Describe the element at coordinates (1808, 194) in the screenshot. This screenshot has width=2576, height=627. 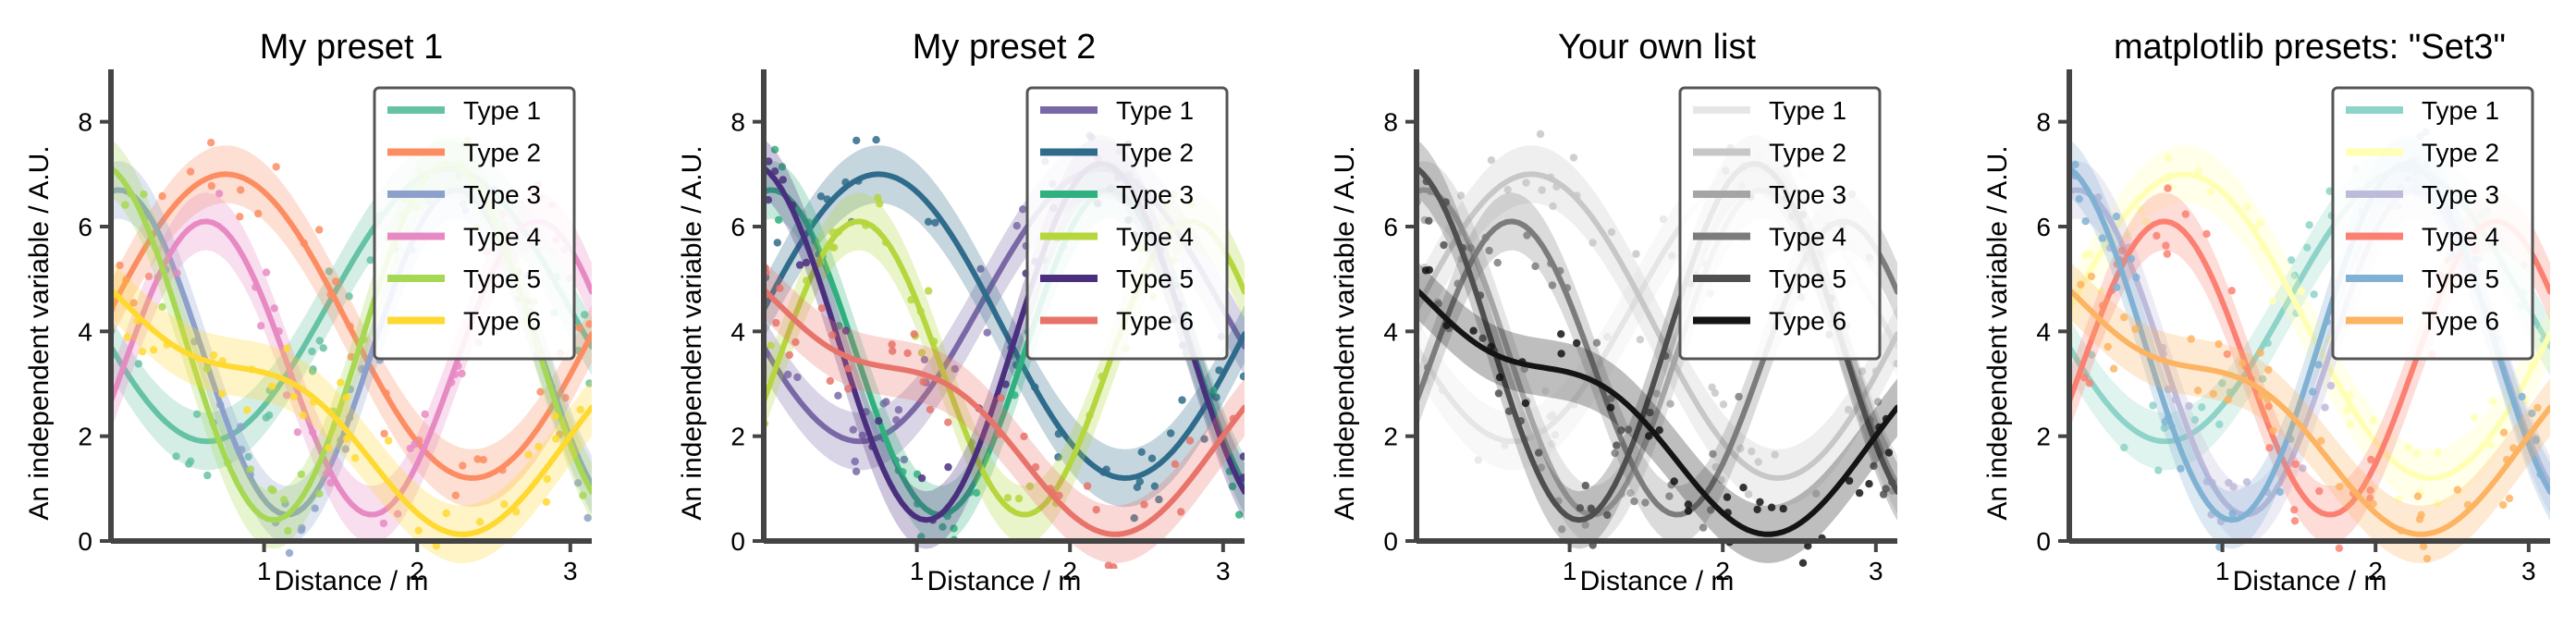
I see `legend-label: Type 3` at that location.